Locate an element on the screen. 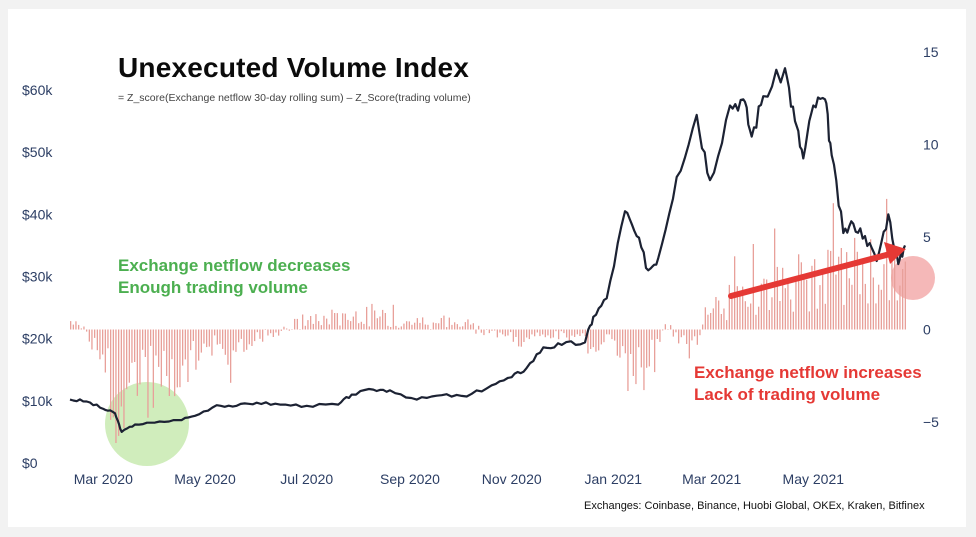 The width and height of the screenshot is (976, 537). red-annotation-line-2: Lack of trading volume is located at coordinates (787, 394).